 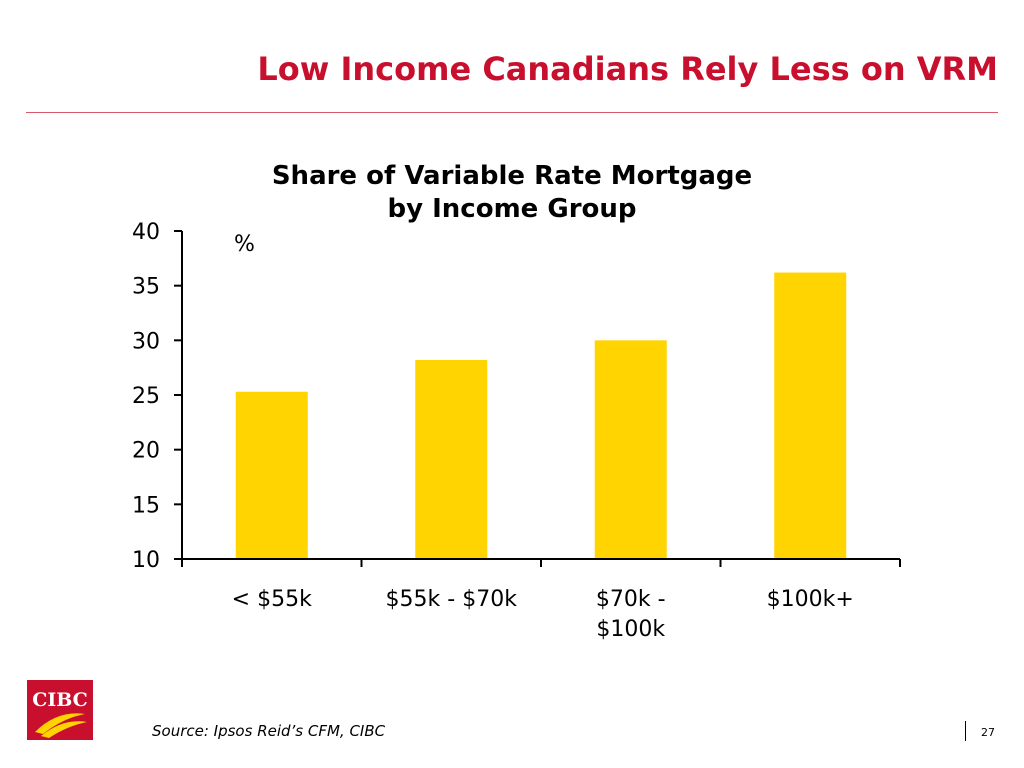 I want to click on y-tick-label-35: 35, so click(x=146, y=287).